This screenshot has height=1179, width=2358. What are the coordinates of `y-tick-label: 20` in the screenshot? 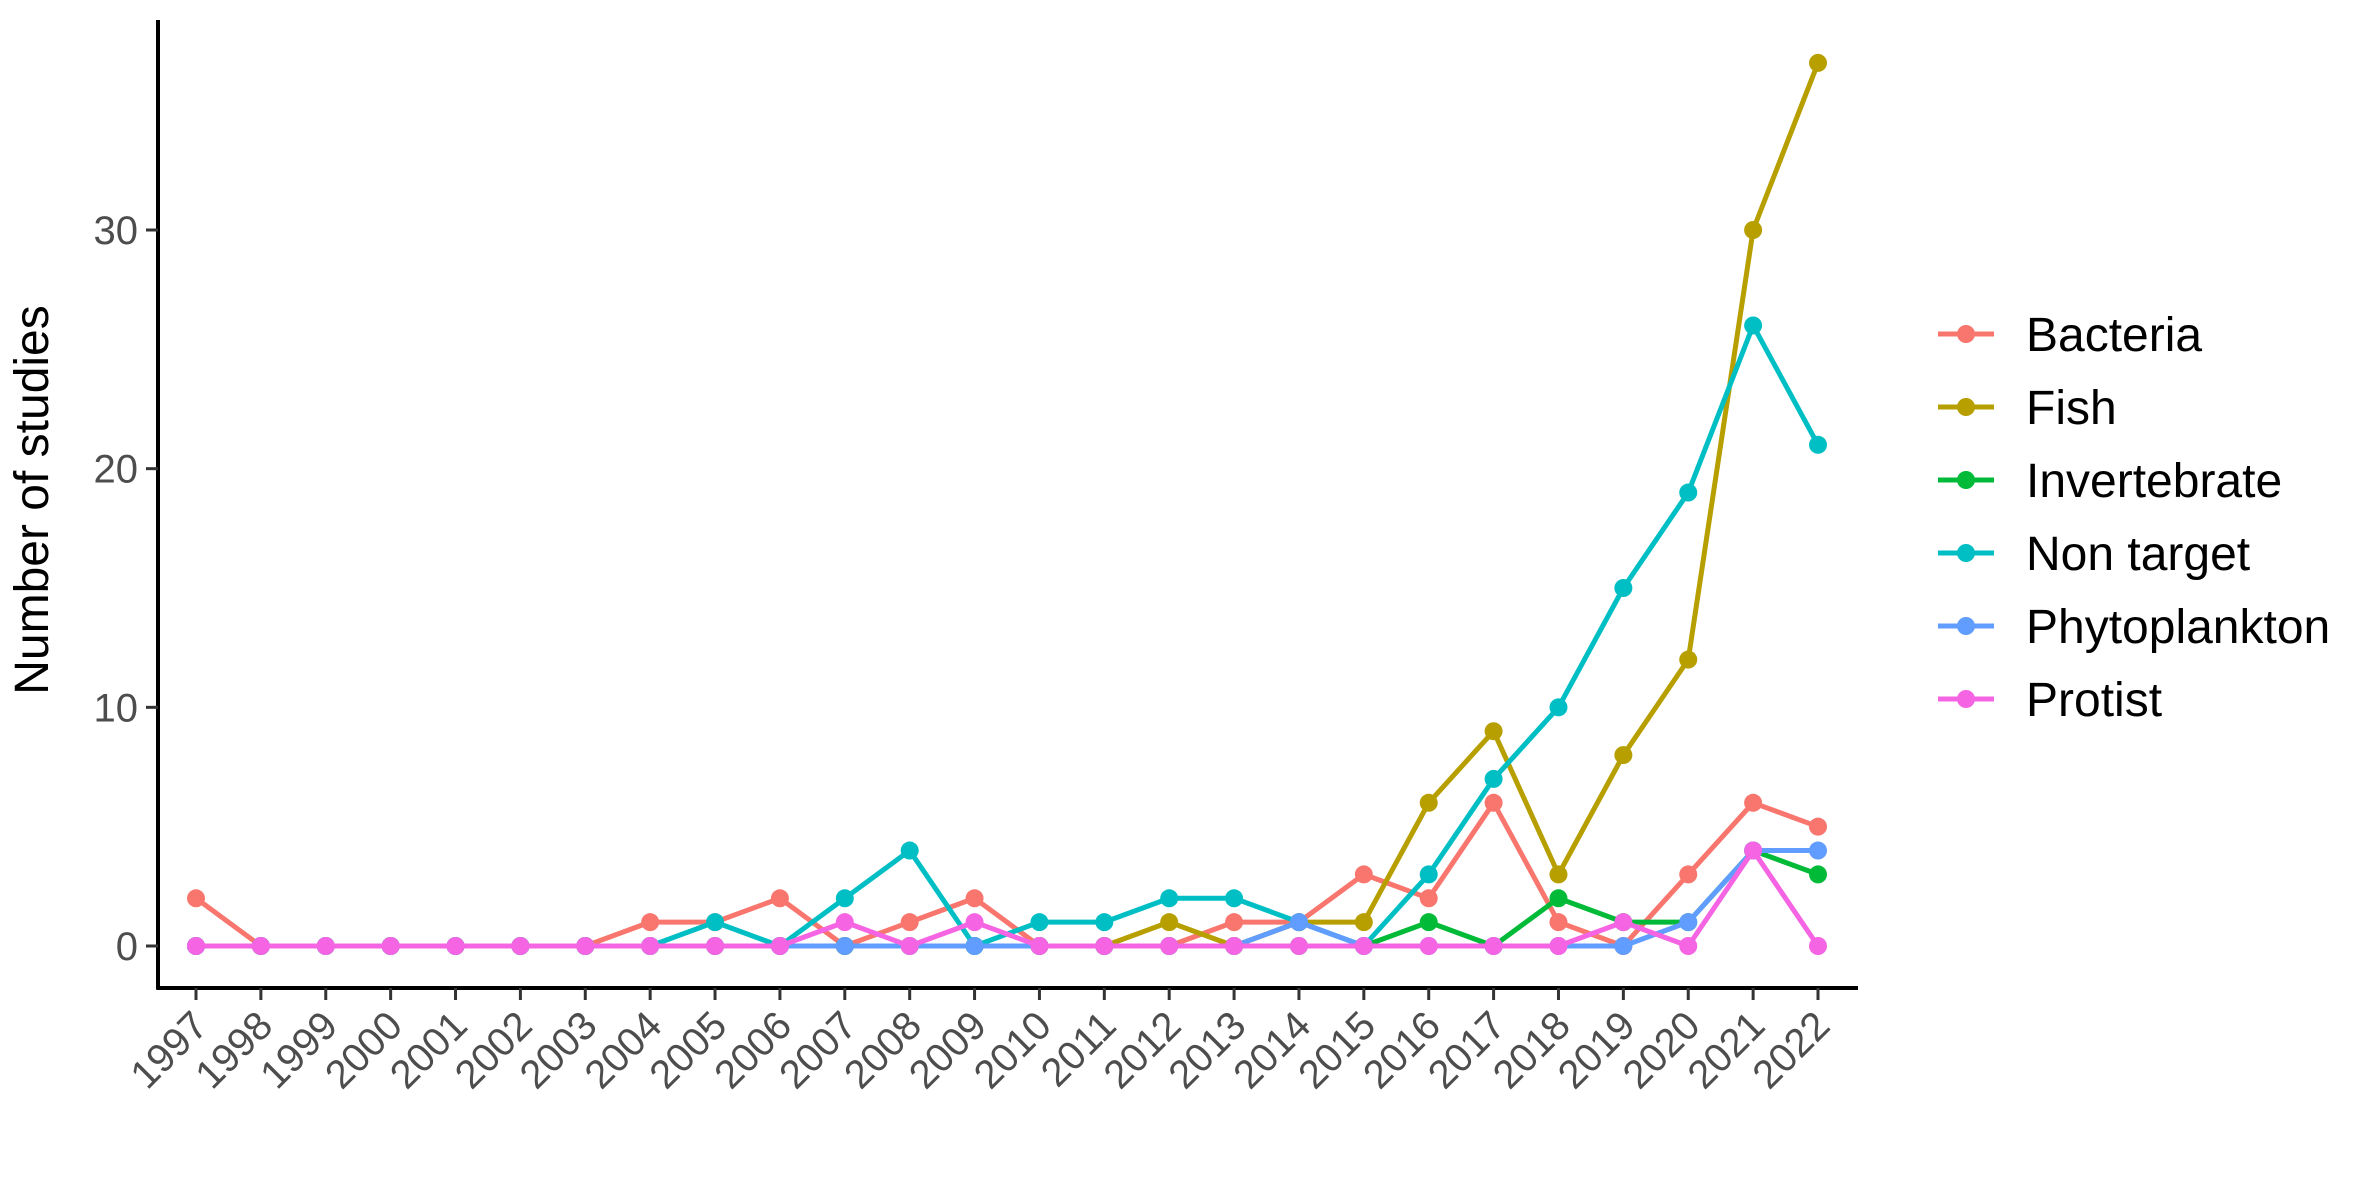 It's located at (116, 470).